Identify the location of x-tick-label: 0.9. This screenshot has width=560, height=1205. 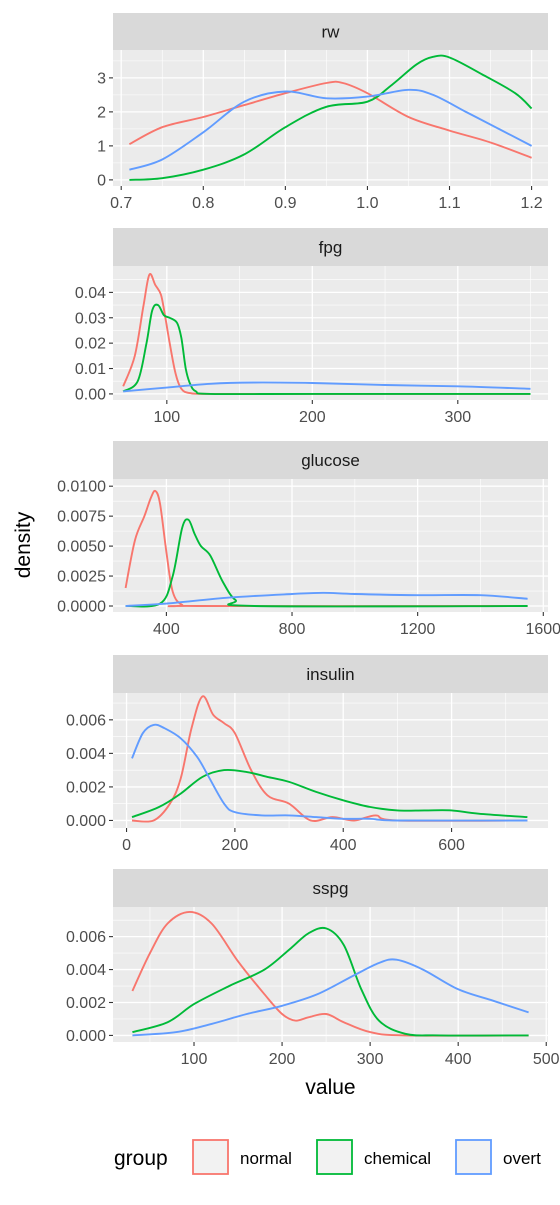
(285, 203).